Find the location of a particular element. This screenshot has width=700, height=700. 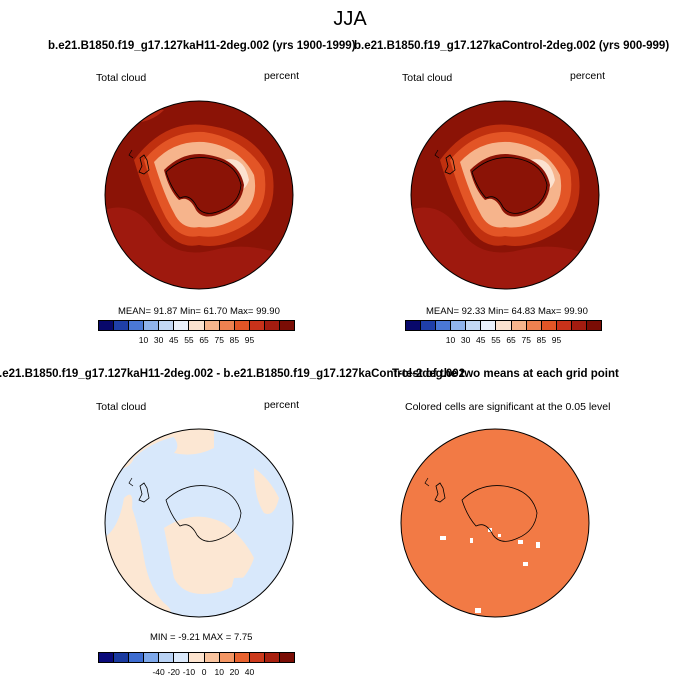

panel-1-left-label: Total cloud is located at coordinates (121, 78).